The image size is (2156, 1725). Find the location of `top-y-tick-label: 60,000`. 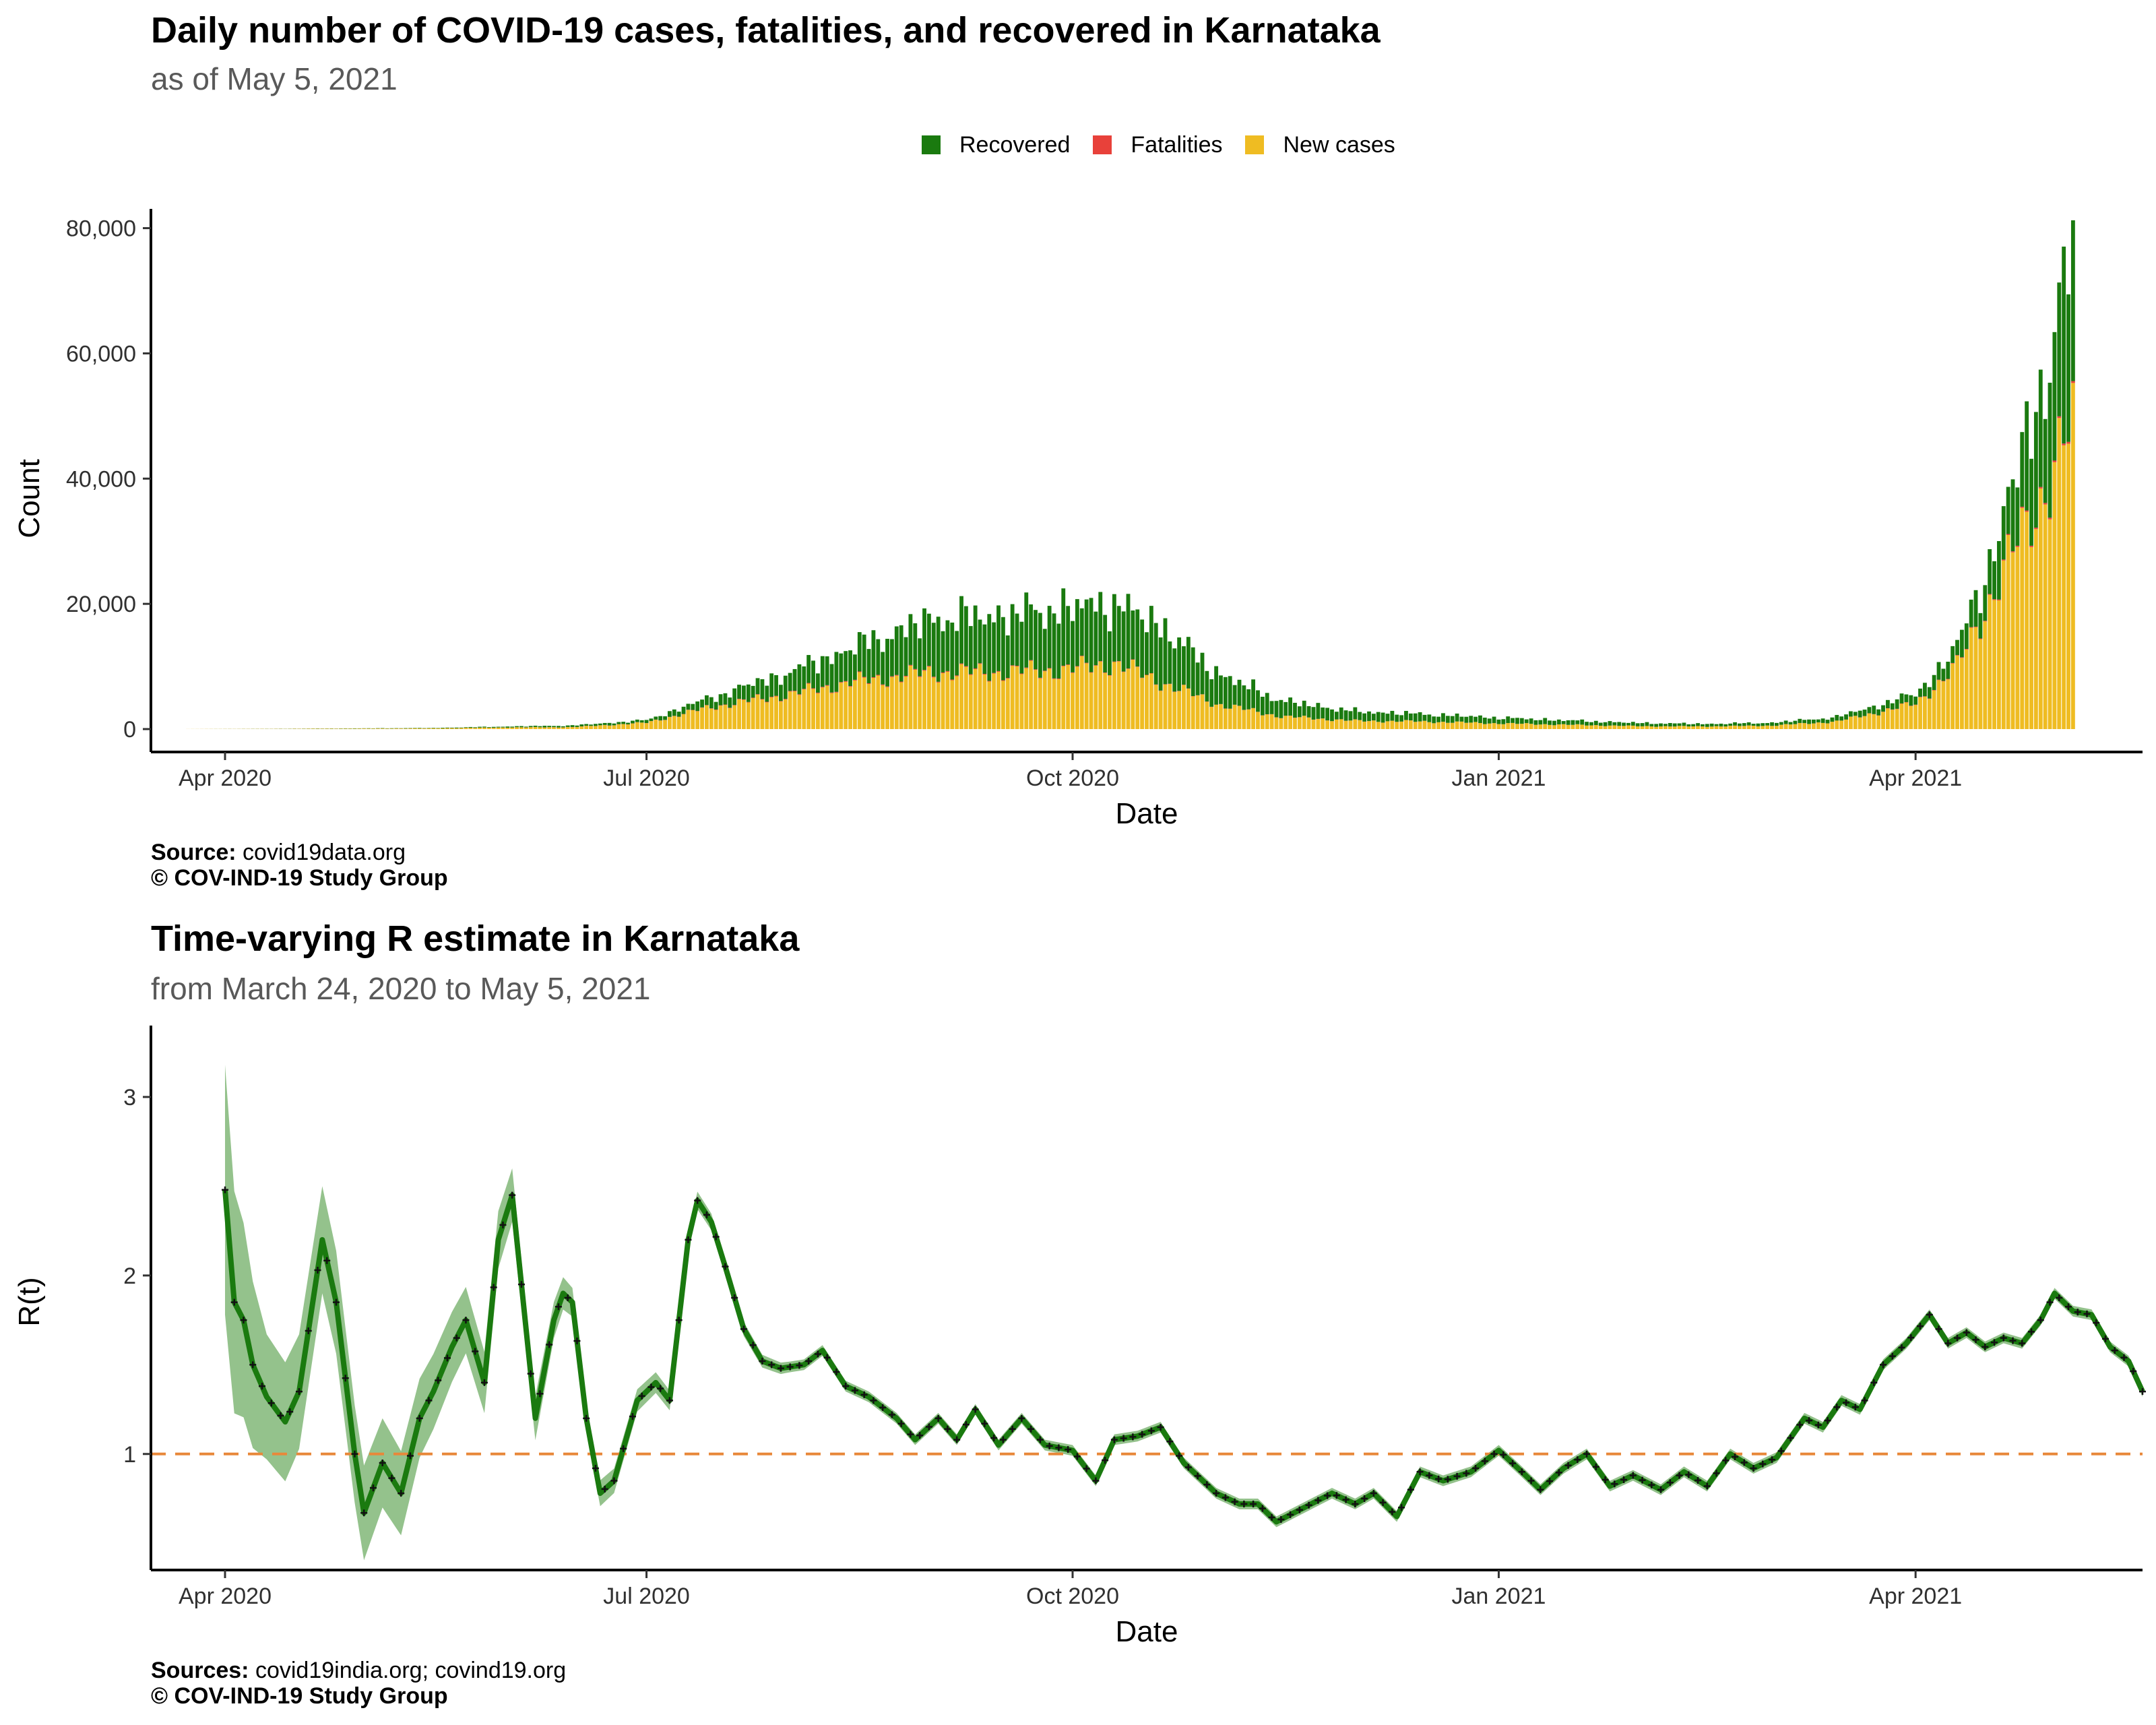

top-y-tick-label: 60,000 is located at coordinates (101, 354).